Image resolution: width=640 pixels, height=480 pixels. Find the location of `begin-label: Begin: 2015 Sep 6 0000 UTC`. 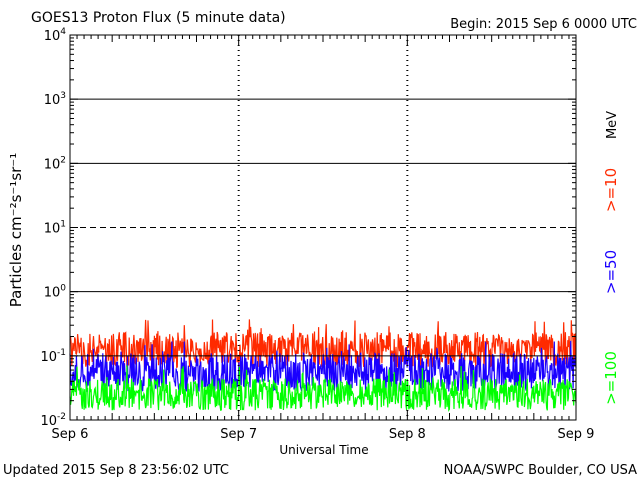

begin-label: Begin: 2015 Sep 6 0000 UTC is located at coordinates (543, 24).